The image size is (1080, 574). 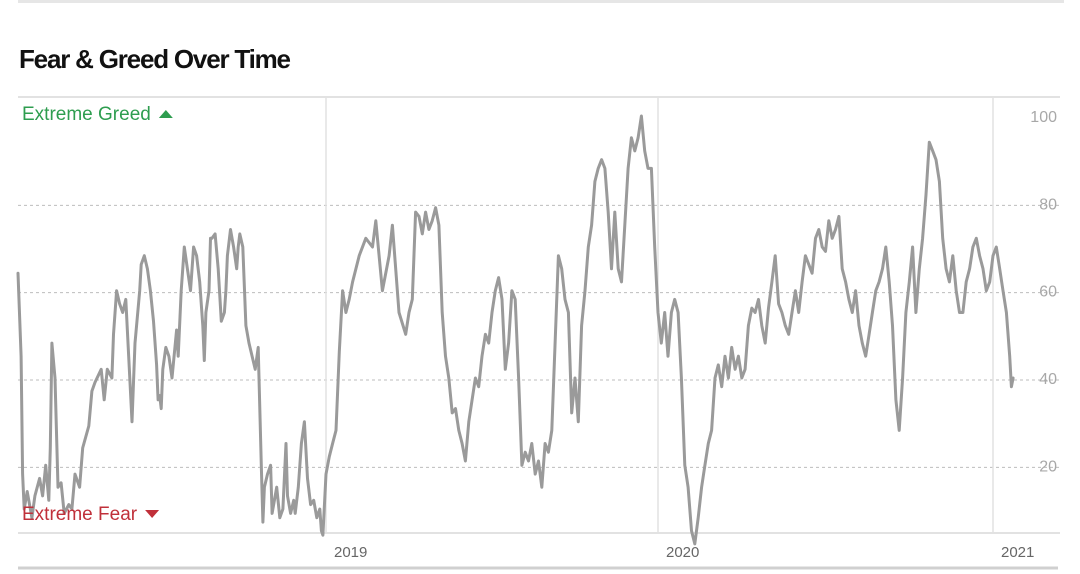 I want to click on zone-labels: Extreme Greed Extreme Fear, so click(x=97, y=314).